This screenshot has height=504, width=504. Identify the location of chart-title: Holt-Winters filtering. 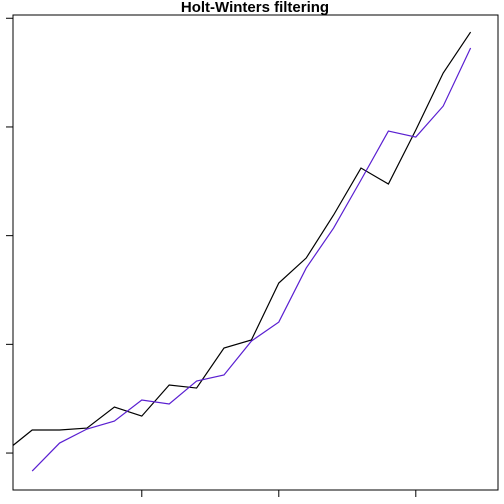
(255, 8).